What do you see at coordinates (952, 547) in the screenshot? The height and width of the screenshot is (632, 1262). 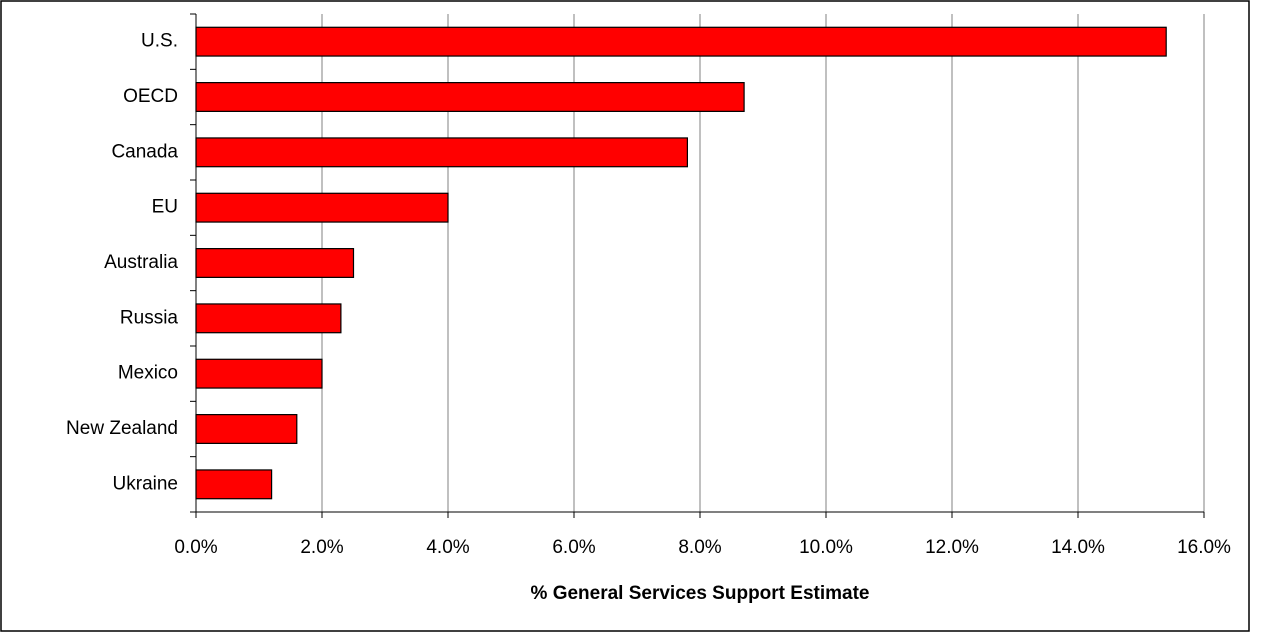 I see `x-tick-label: 12.0%` at bounding box center [952, 547].